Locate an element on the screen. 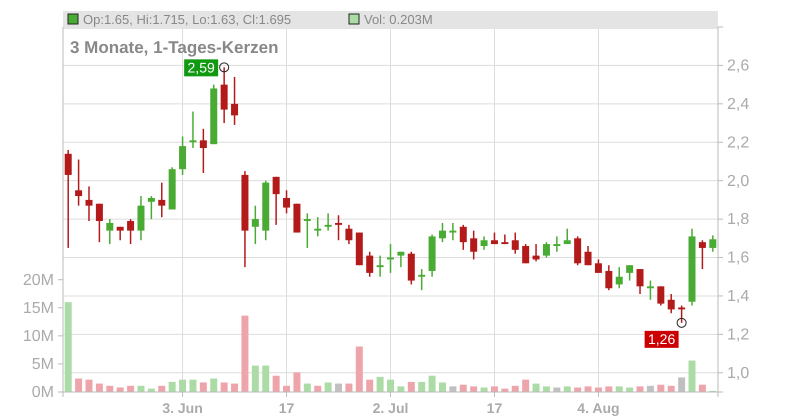 Image resolution: width=800 pixels, height=420 pixels. annotation: Vol: 0.203M is located at coordinates (398, 19).